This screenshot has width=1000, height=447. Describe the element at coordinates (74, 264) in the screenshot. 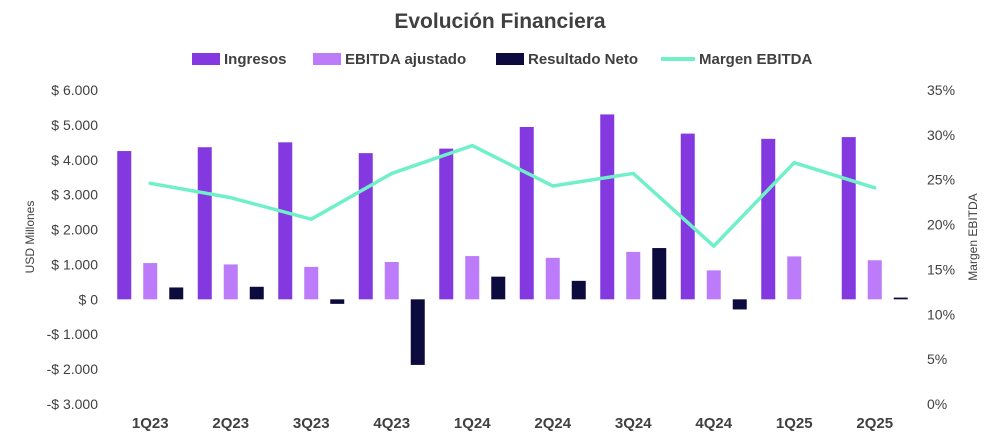

I see `y-tick-label: $ 1.000` at that location.